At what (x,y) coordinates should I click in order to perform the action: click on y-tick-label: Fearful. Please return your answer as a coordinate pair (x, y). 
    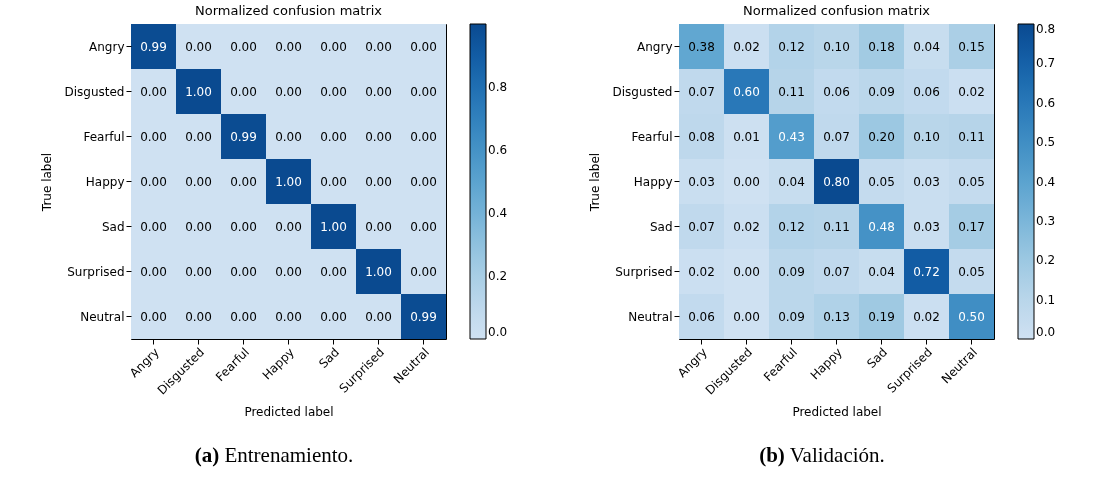
    Looking at the image, I should click on (104, 136).